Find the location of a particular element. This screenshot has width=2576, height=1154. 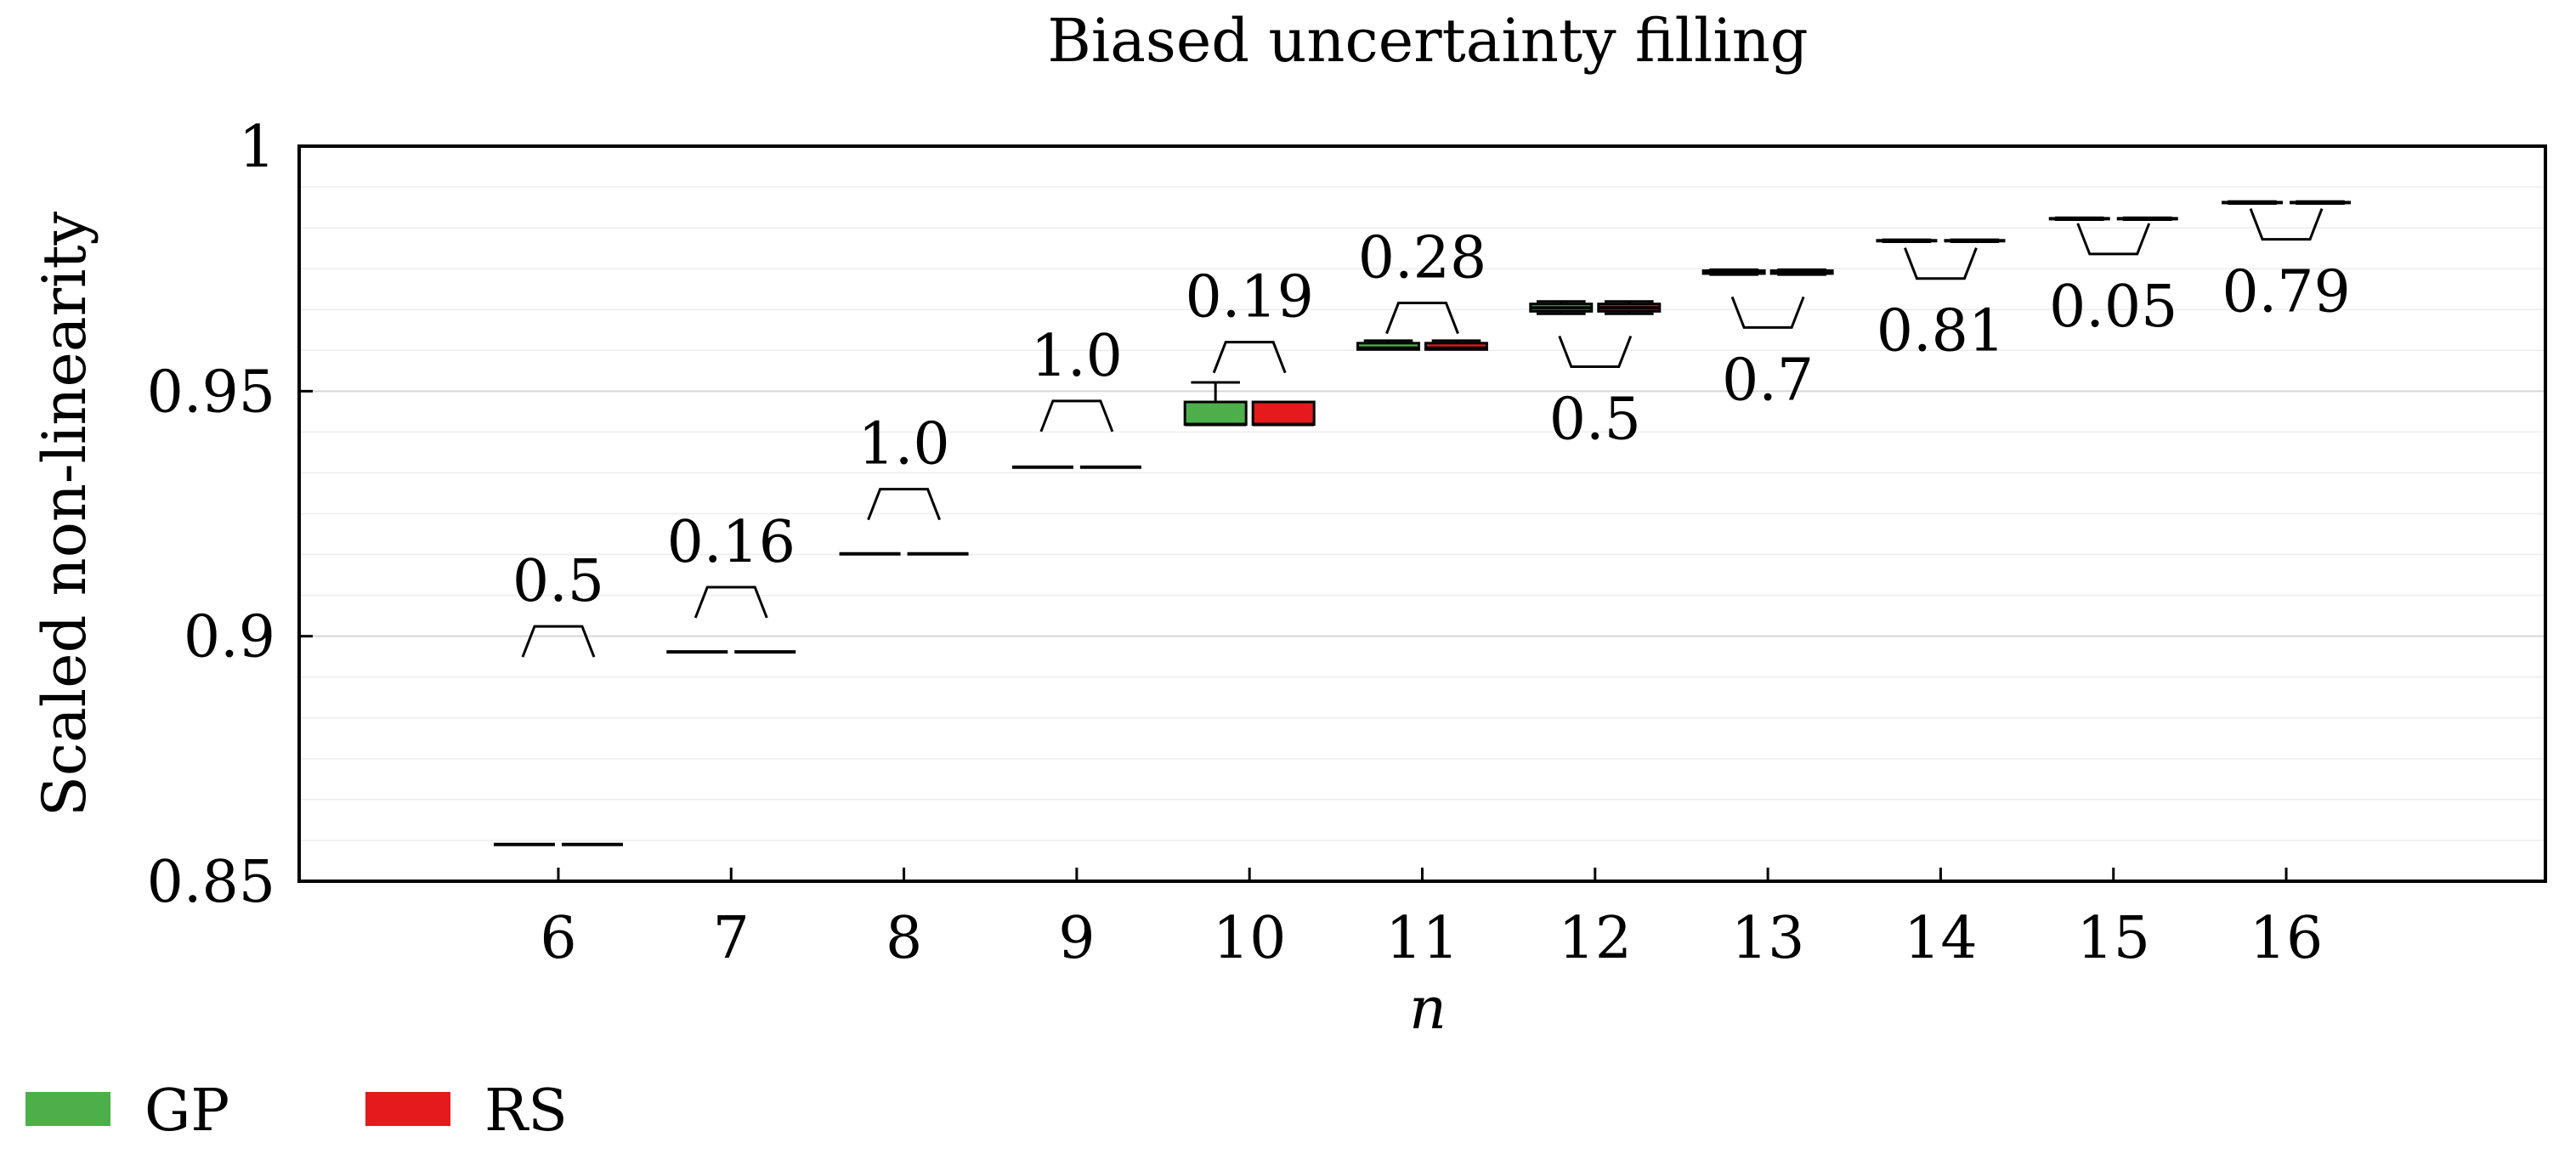

x-tick-label: 13 is located at coordinates (1768, 939).